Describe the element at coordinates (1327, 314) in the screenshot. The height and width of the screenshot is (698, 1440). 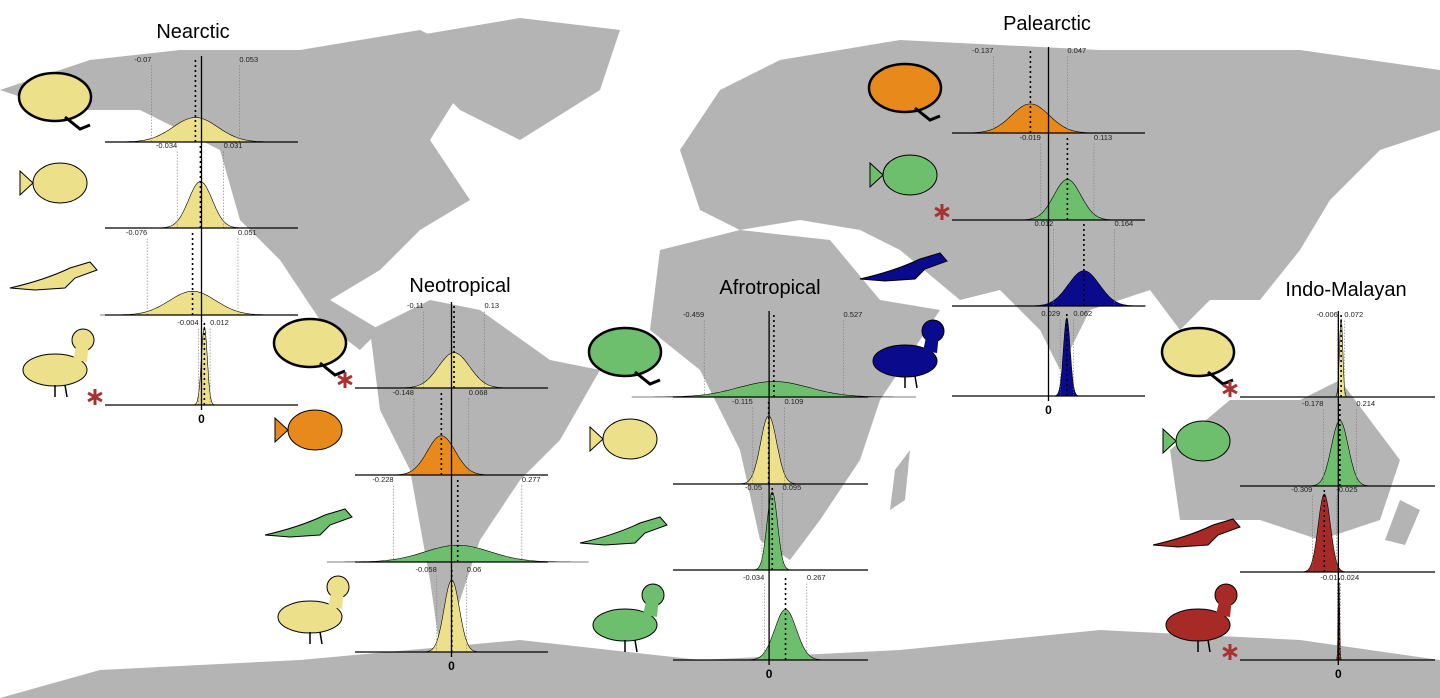
I see `interval-label: -0.006` at that location.